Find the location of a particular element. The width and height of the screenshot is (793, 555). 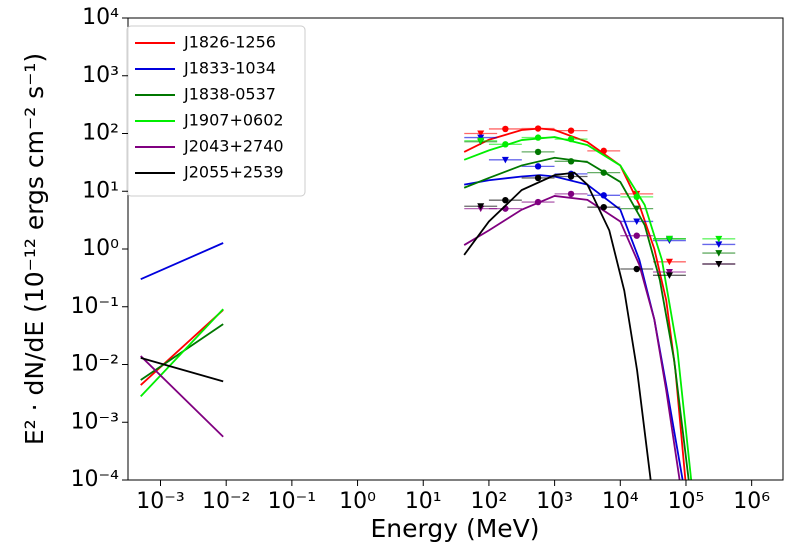

y-tick-label: 10⁴ is located at coordinates (100, 17).